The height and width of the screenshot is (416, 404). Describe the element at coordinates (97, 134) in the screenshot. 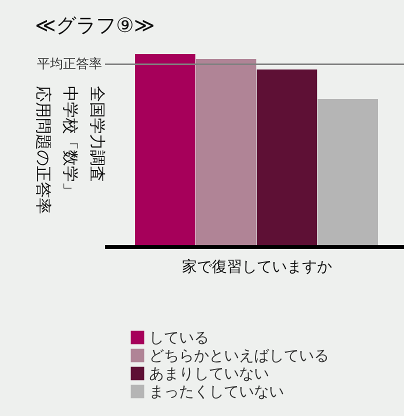

I see `annotation: 全国学力調査` at that location.